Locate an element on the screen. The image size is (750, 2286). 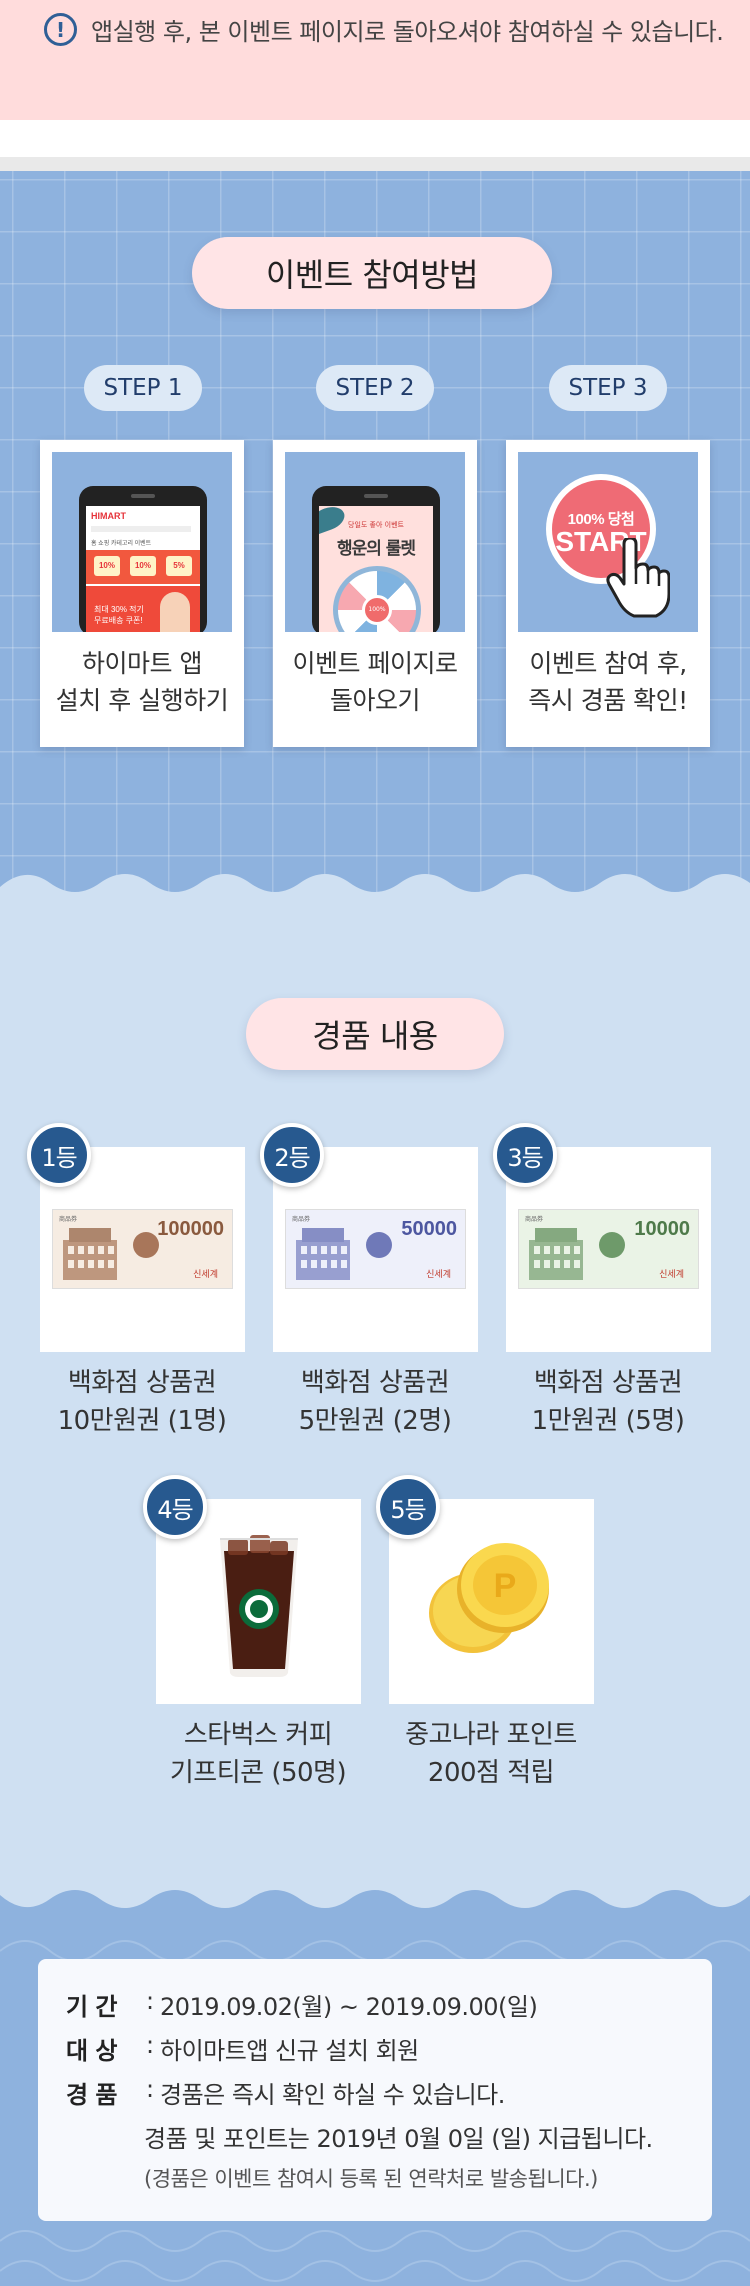
voucher-amount: 100000 is located at coordinates (190, 1229).